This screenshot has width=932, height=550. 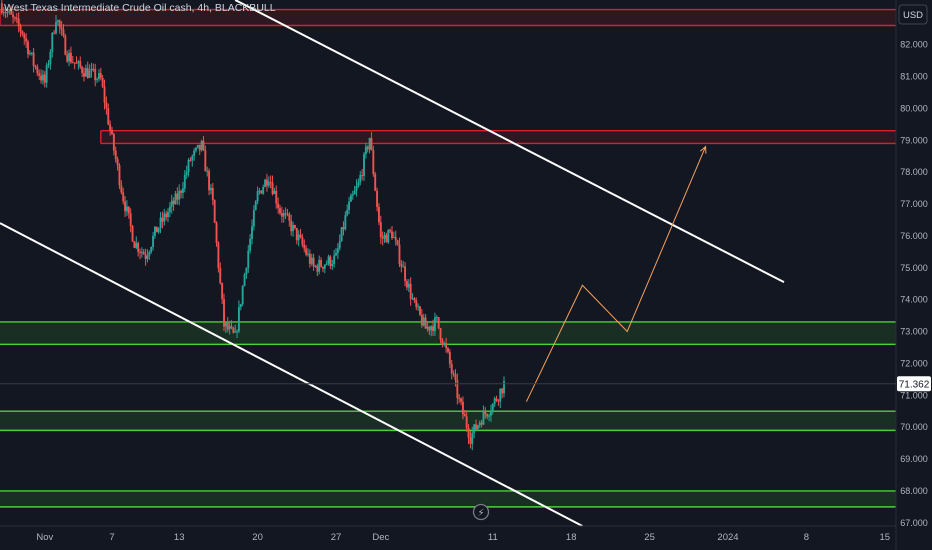 I want to click on currency-box, so click(x=913, y=14).